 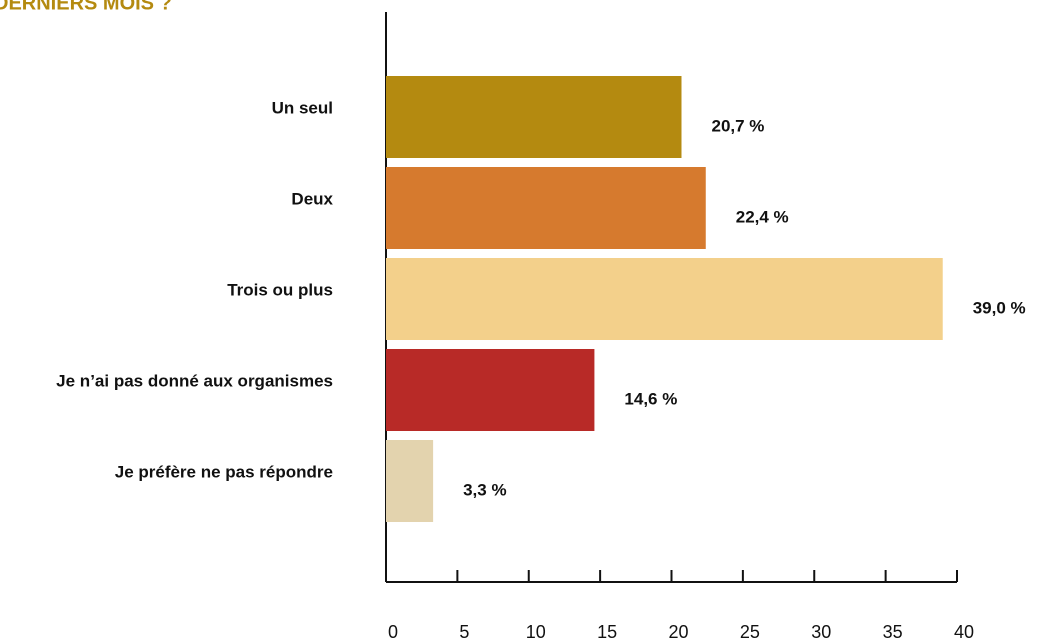 I want to click on value-label: 14,6 %, so click(x=650, y=398).